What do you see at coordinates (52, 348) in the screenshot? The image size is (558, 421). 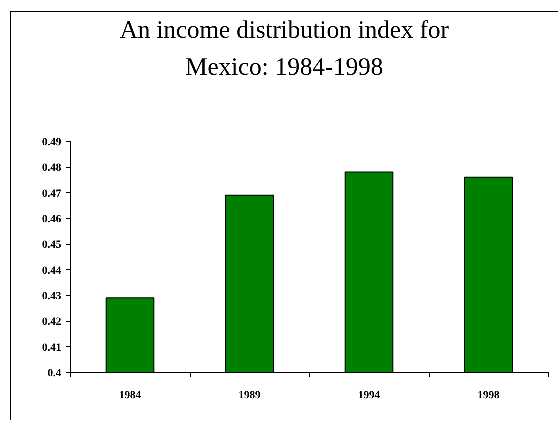 I see `y-tick-label: 0.41` at bounding box center [52, 348].